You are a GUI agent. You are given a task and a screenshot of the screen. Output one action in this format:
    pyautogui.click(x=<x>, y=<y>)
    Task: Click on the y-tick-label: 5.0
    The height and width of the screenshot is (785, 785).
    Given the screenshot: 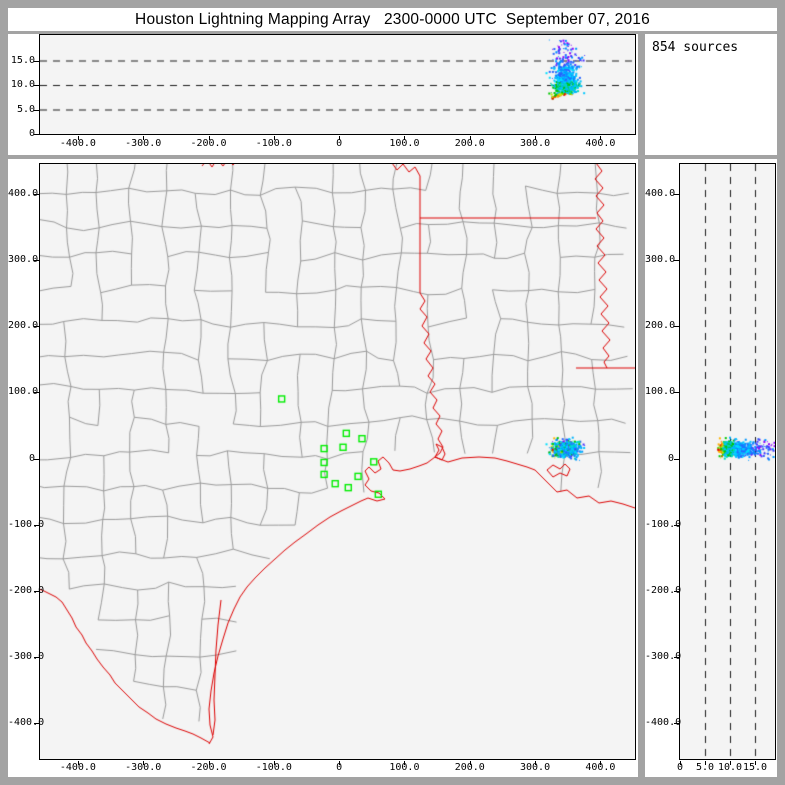 What is the action you would take?
    pyautogui.click(x=25, y=109)
    